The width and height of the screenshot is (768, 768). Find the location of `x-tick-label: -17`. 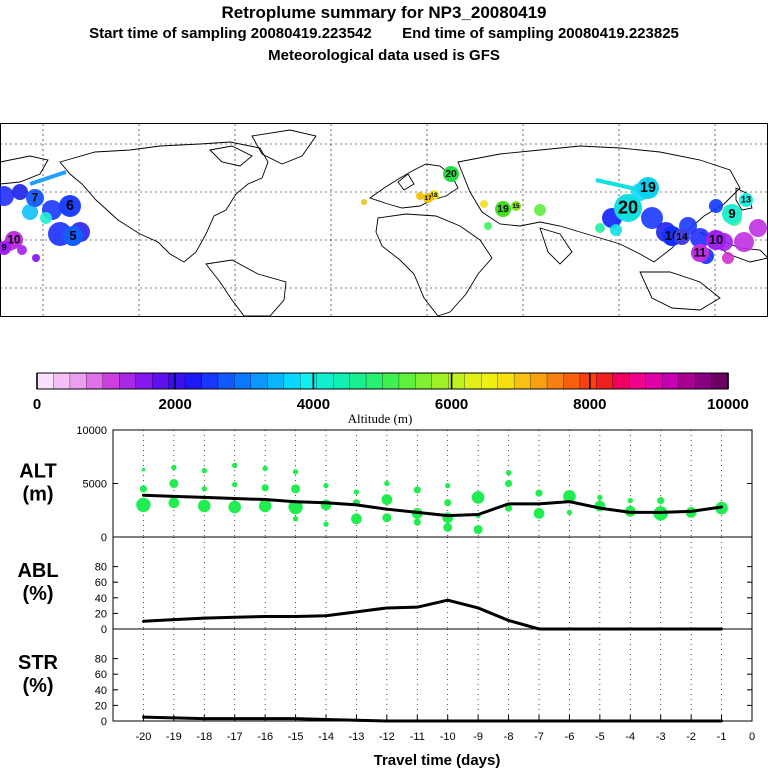

x-tick-label: -17 is located at coordinates (235, 737).